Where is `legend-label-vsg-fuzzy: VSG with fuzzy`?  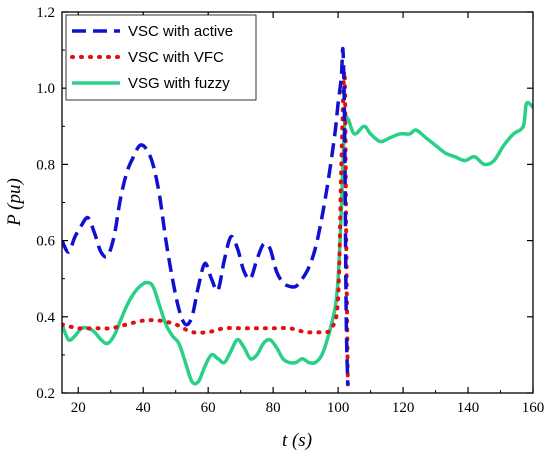 legend-label-vsg-fuzzy: VSG with fuzzy is located at coordinates (179, 83).